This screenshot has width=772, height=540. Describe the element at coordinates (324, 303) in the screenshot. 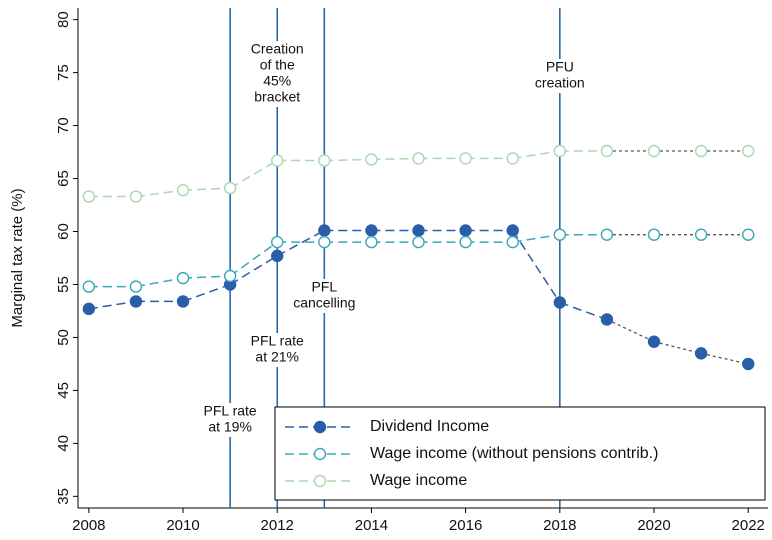

I see `annotation-text: cancelling` at that location.